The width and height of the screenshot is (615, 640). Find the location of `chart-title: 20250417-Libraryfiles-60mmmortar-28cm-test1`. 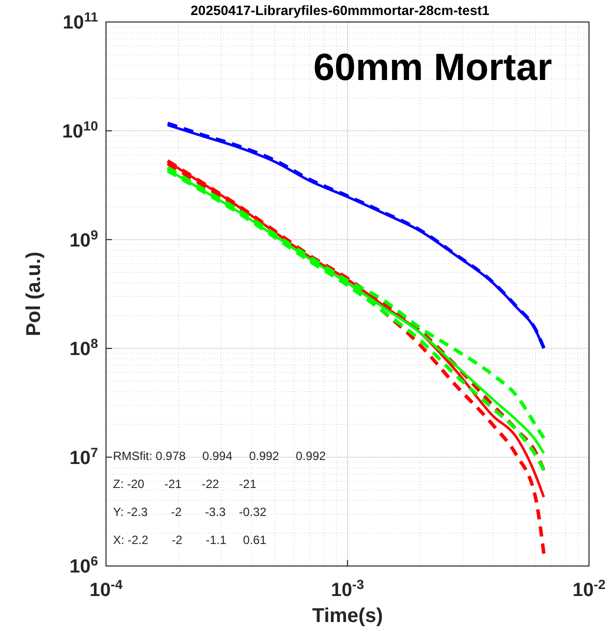

chart-title: 20250417-Libraryfiles-60mmmortar-28cm-test1 is located at coordinates (340, 10).